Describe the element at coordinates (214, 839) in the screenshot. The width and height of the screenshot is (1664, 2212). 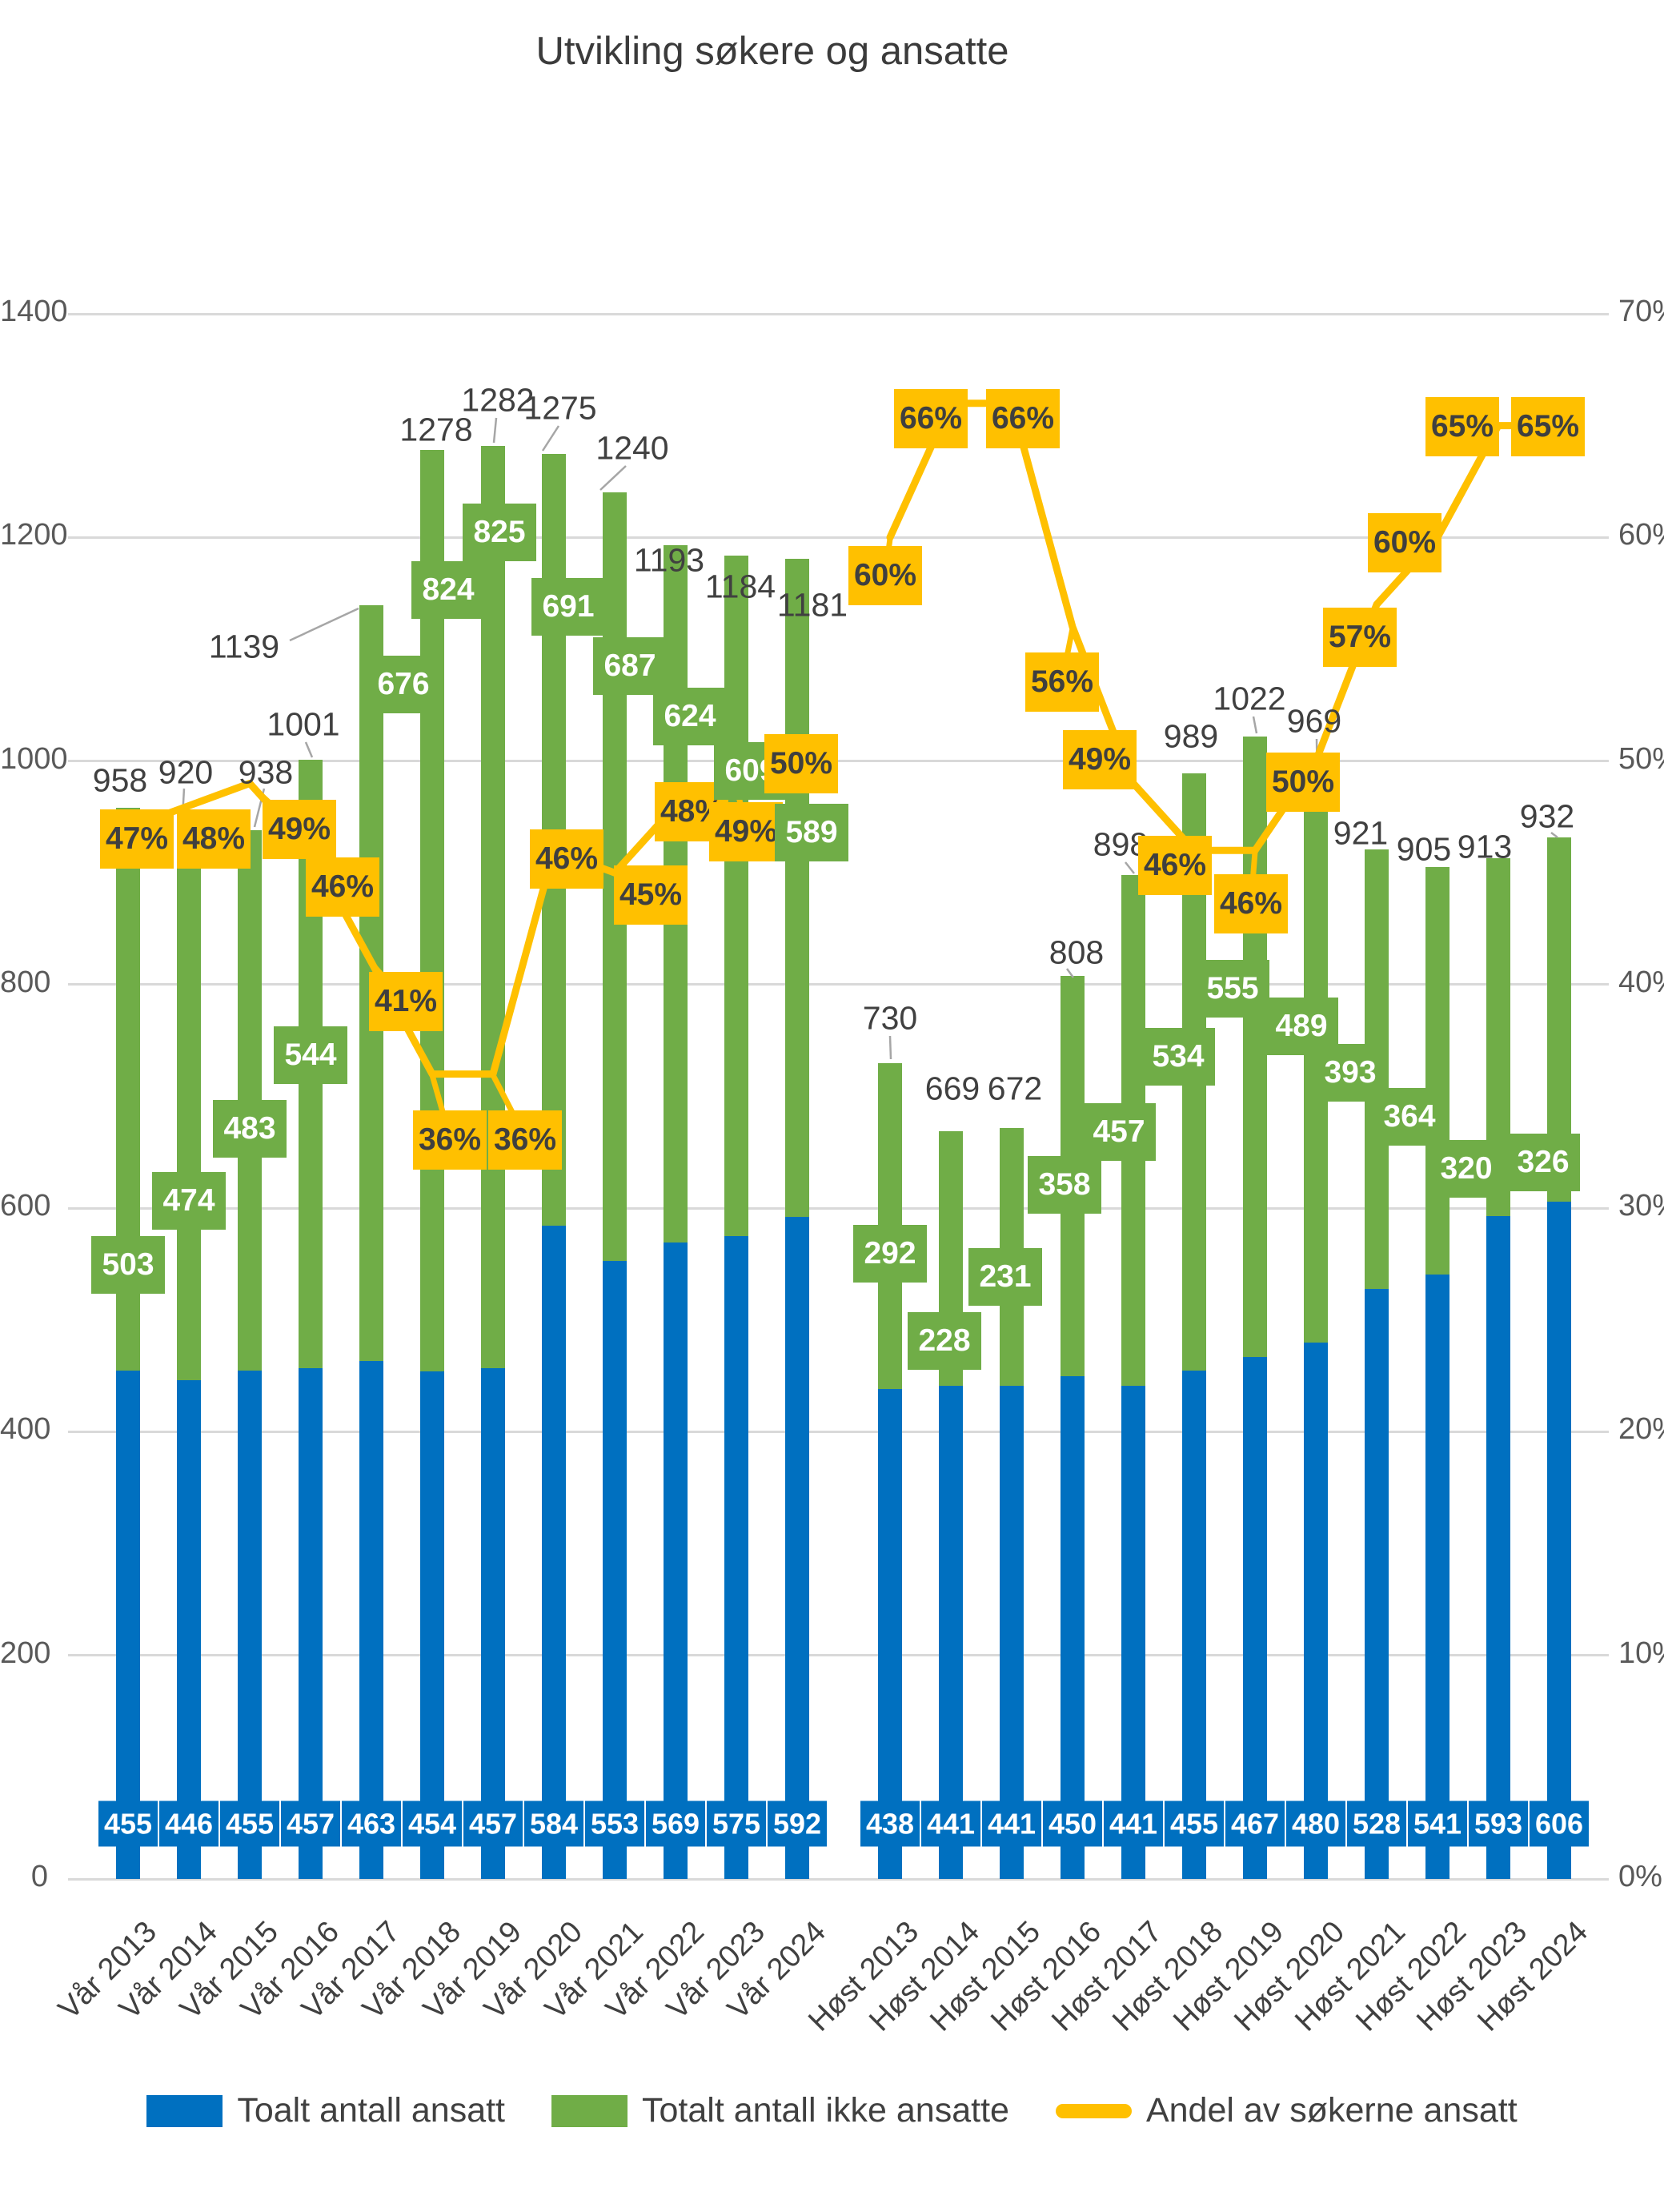
I see `andel-label-vår-2014: 48%` at that location.